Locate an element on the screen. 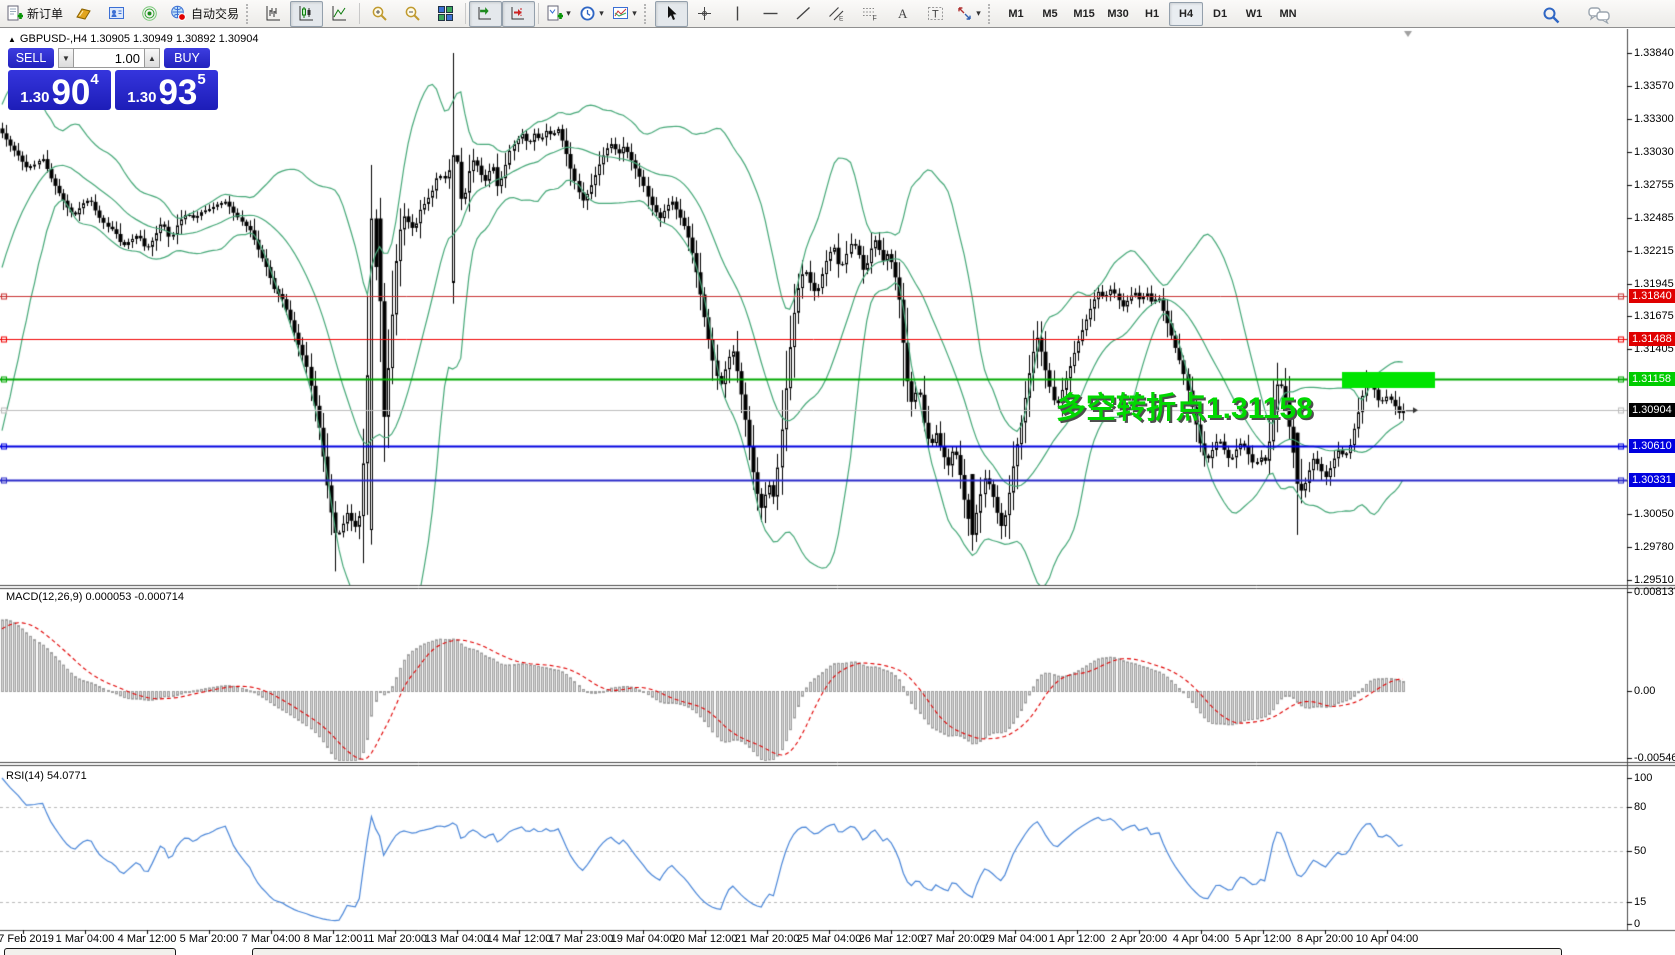 The image size is (1675, 955). time-tick-label: 19 Mar 04:00 is located at coordinates (643, 939).